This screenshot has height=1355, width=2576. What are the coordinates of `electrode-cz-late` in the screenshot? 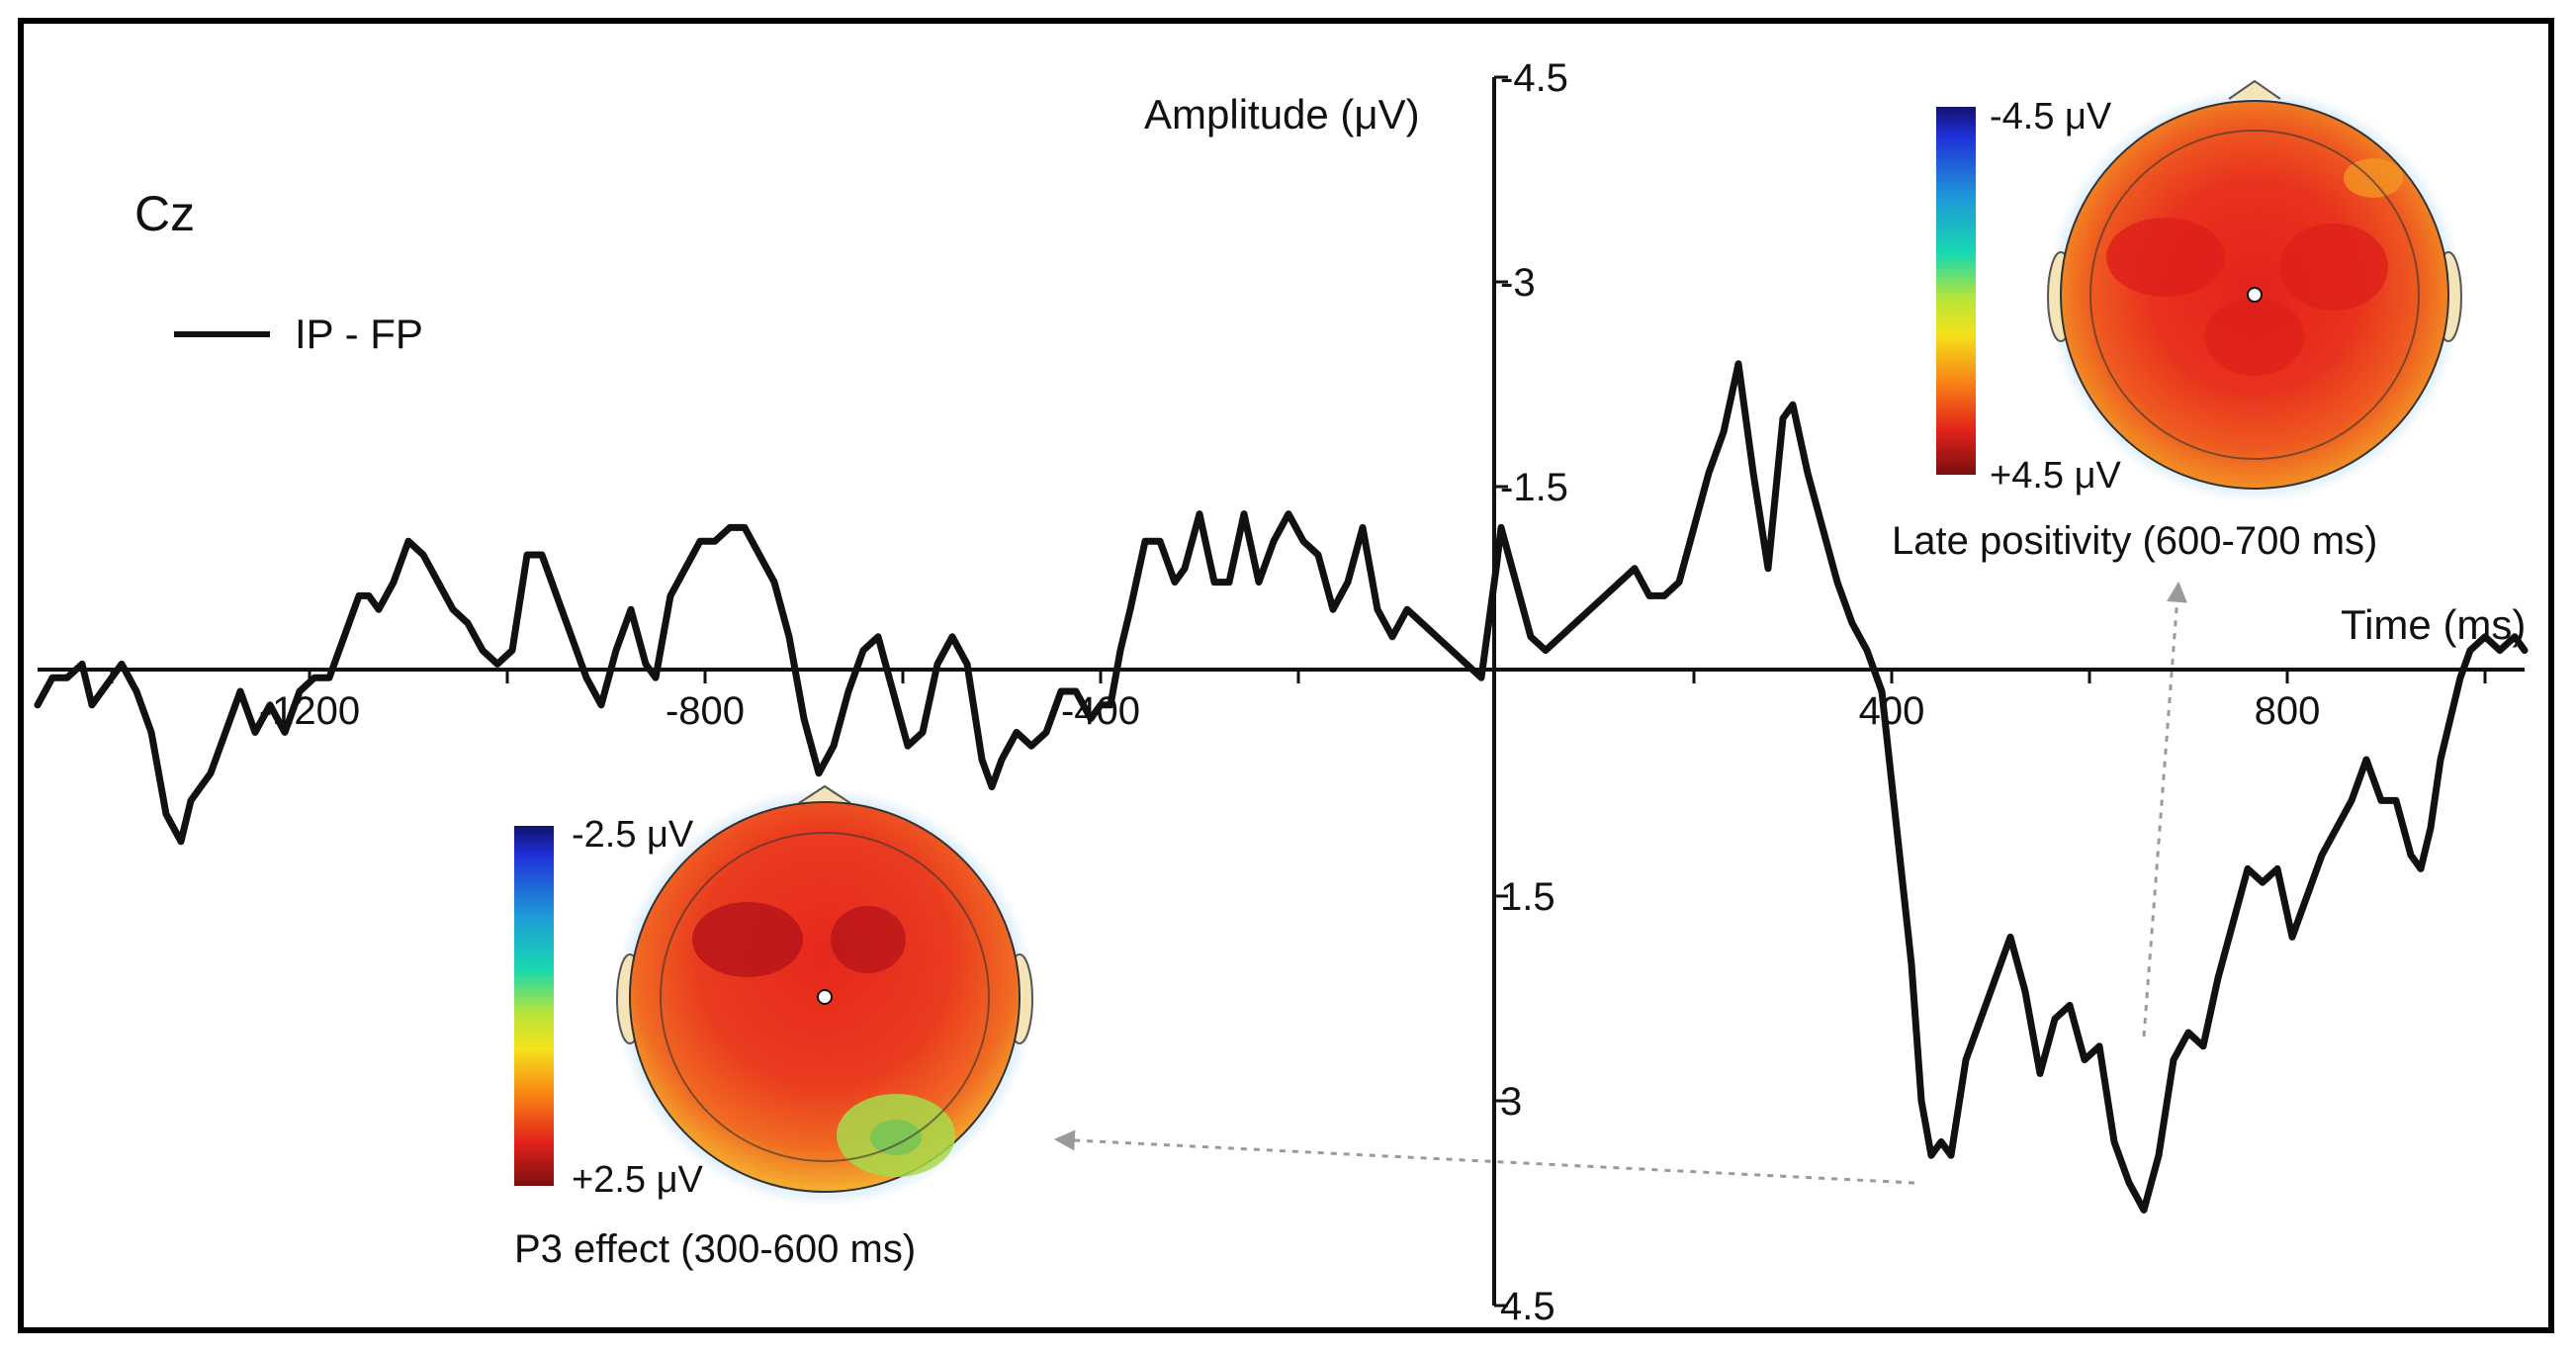 It's located at (2255, 295).